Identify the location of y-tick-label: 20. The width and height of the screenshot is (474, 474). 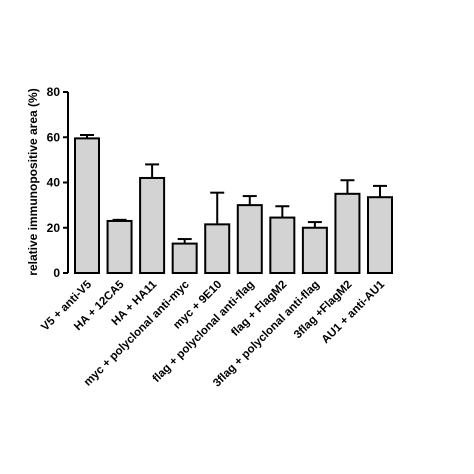
(54, 228).